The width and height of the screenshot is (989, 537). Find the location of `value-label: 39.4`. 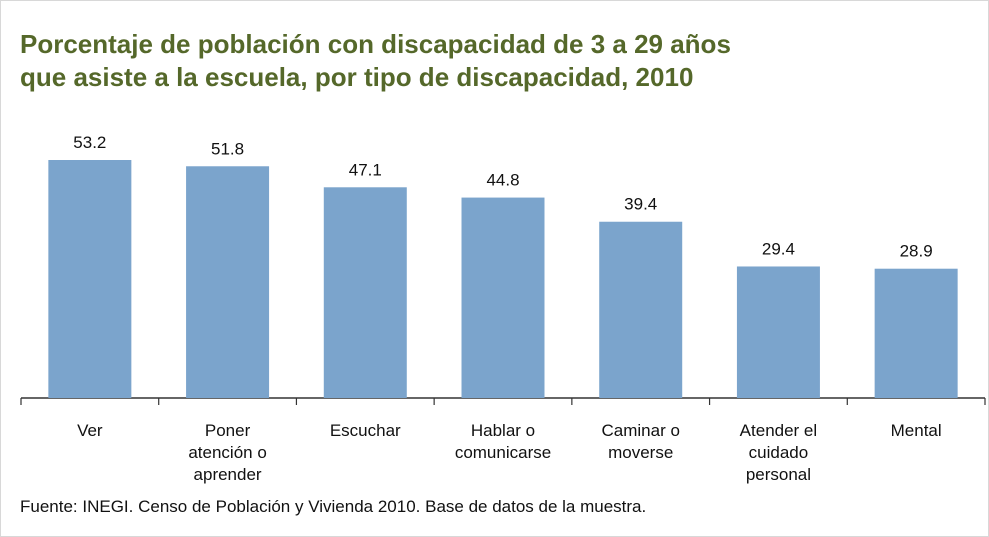

value-label: 39.4 is located at coordinates (640, 204).